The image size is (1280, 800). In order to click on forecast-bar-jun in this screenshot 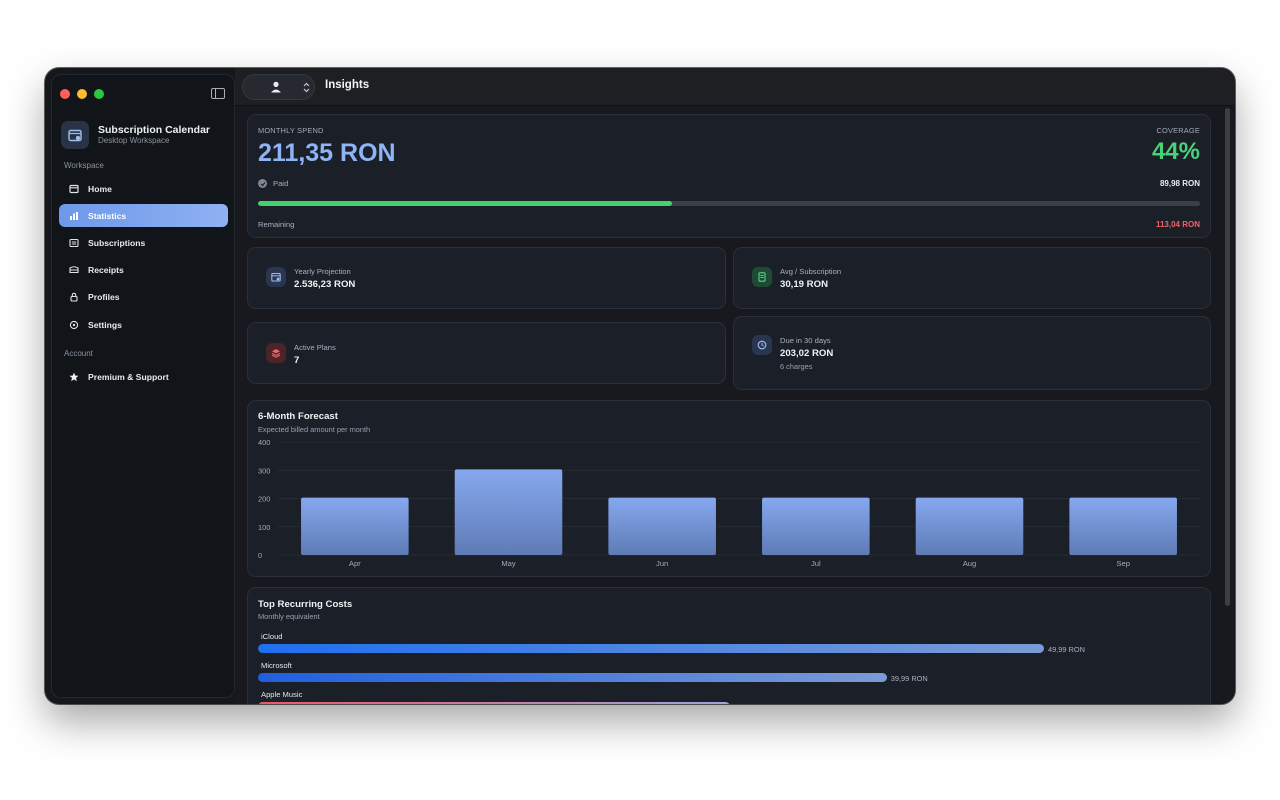, I will do `click(662, 526)`.